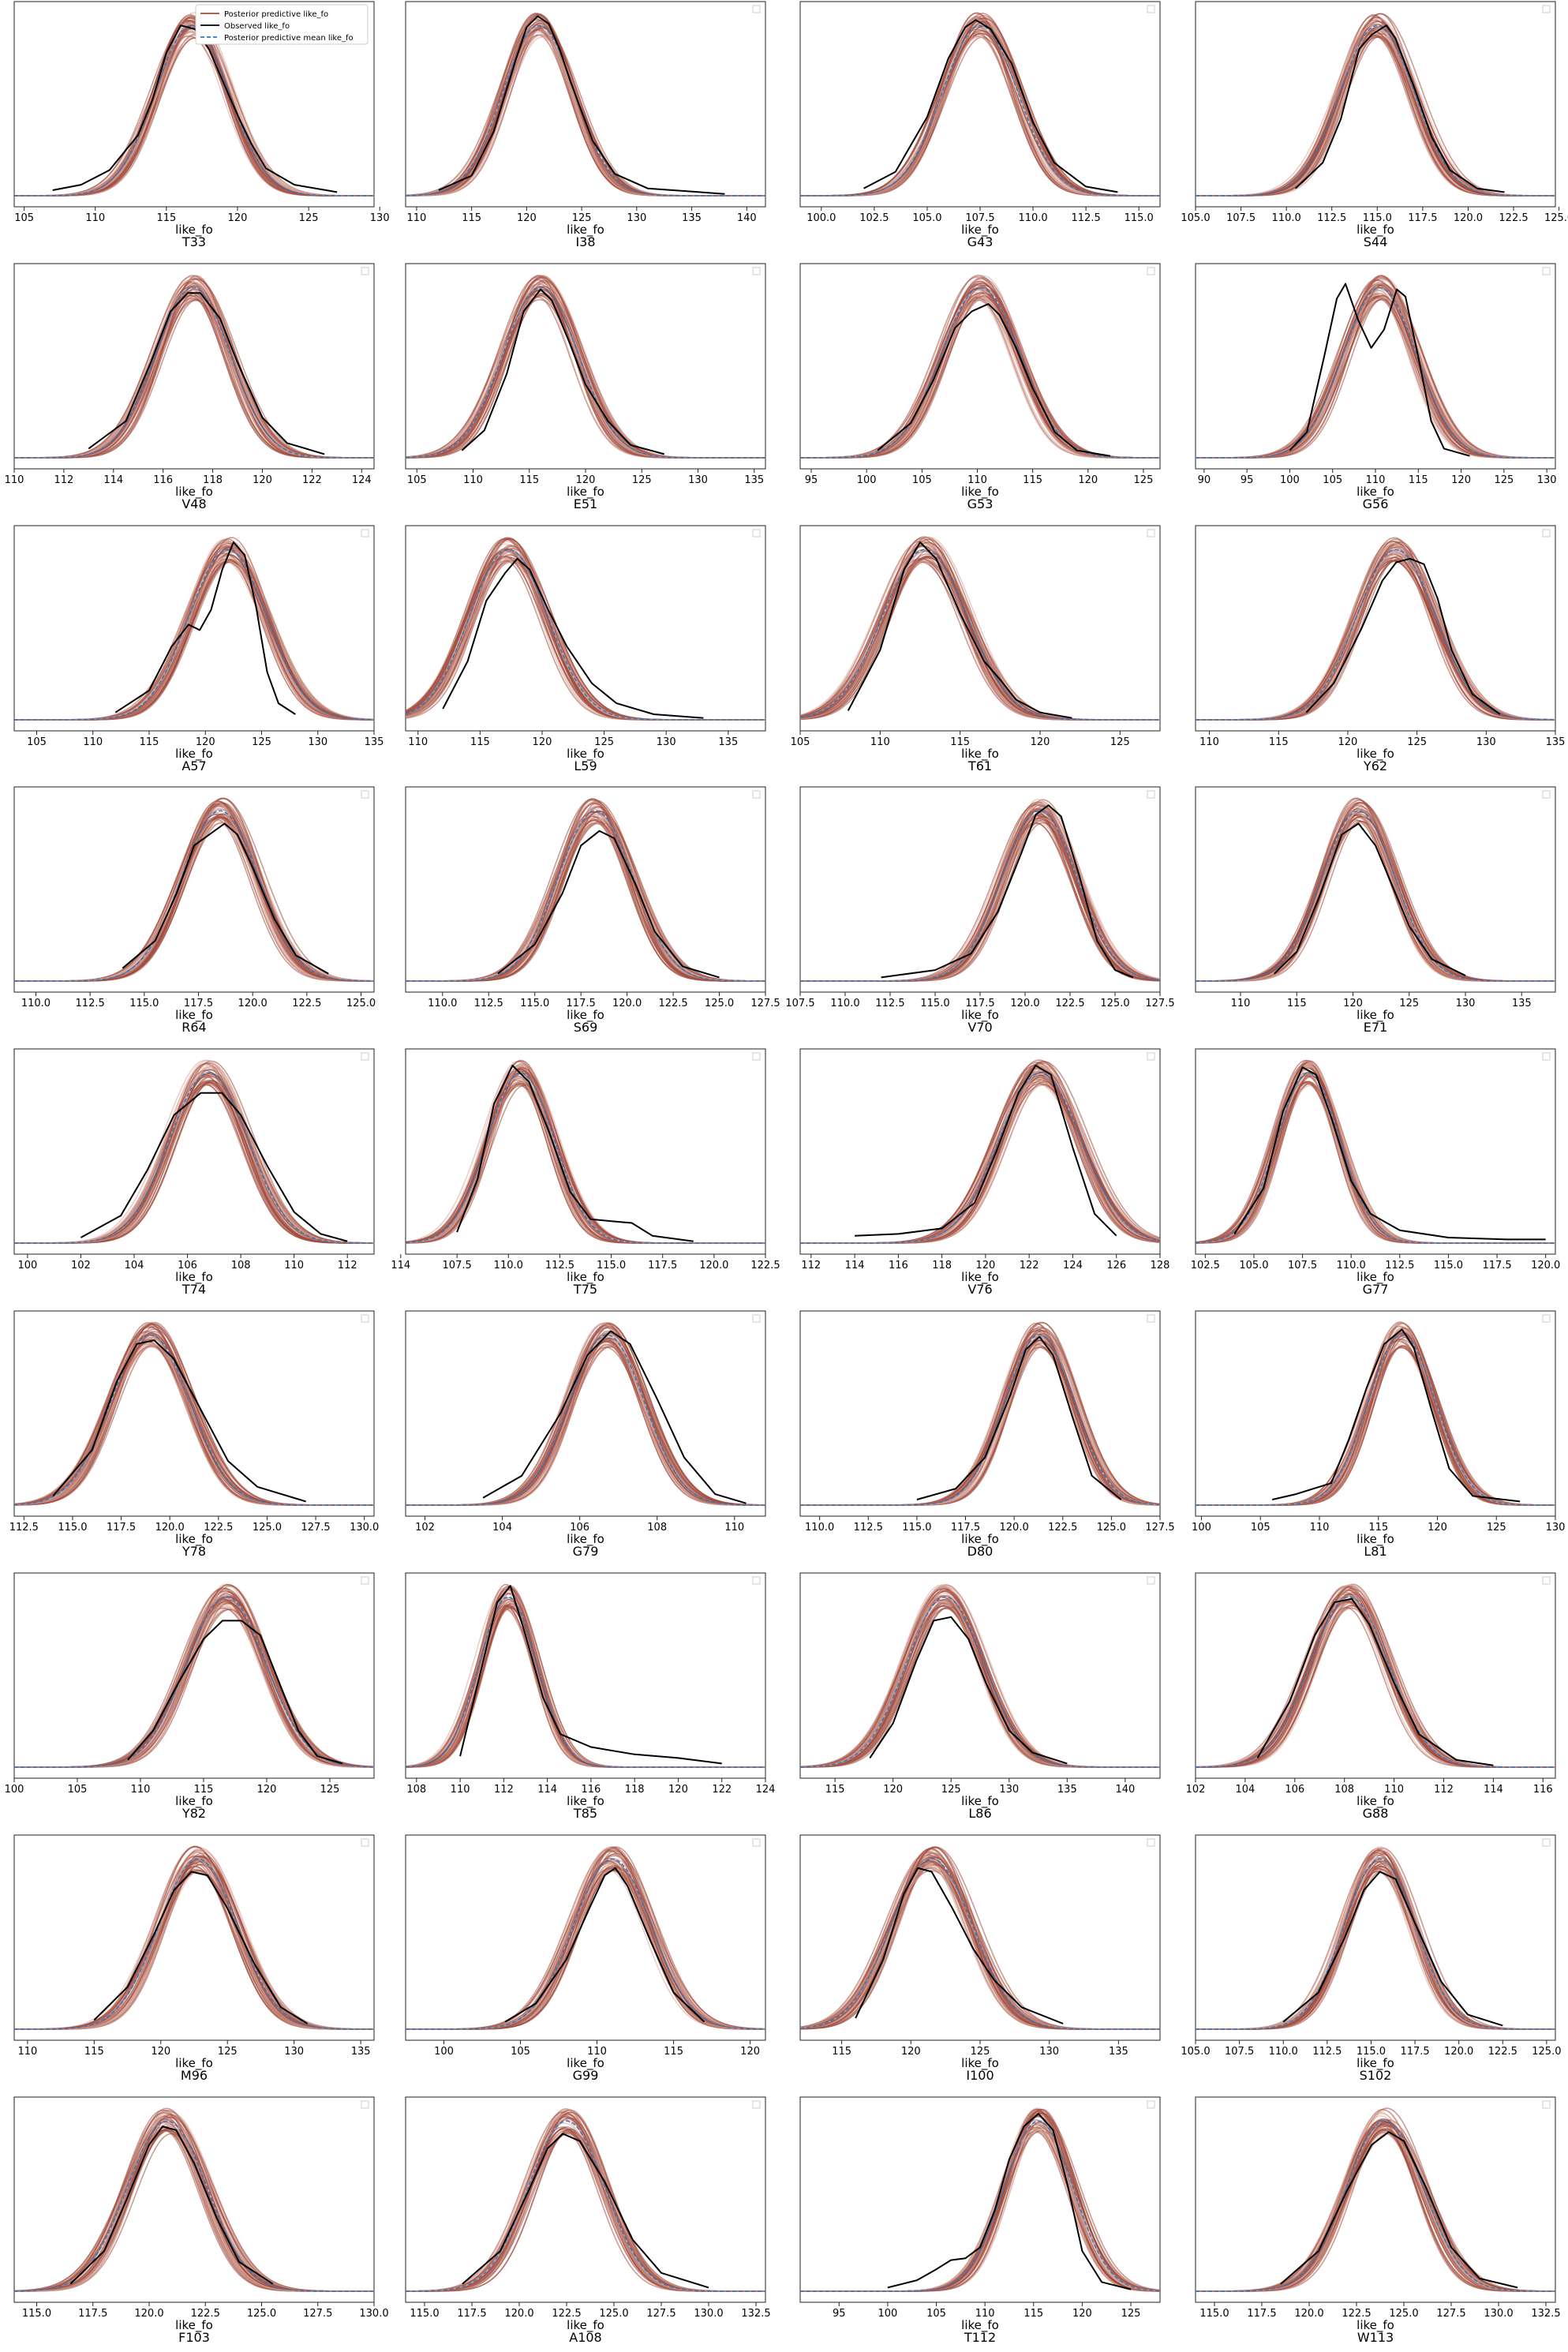 This screenshot has width=1568, height=2352. I want to click on panel-title: Y62, so click(1375, 765).